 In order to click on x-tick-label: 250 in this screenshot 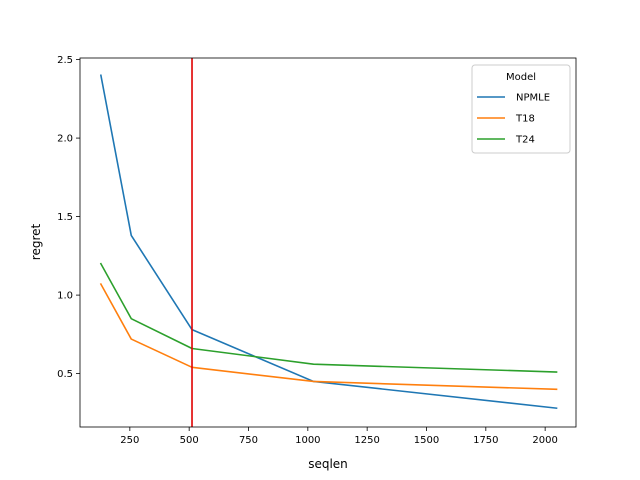, I will do `click(129, 440)`.